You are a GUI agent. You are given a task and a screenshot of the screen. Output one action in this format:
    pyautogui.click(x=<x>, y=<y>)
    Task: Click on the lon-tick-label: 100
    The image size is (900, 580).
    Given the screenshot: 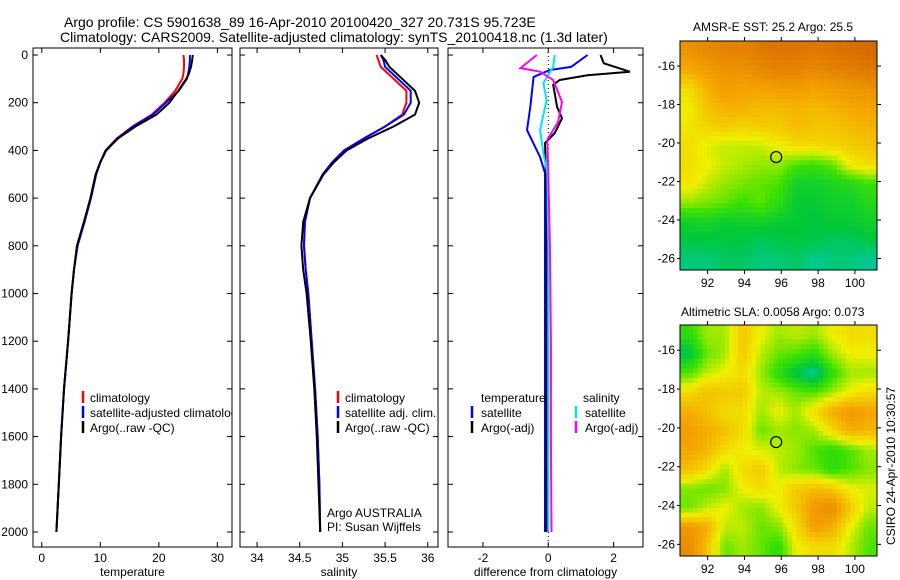 What is the action you would take?
    pyautogui.click(x=855, y=283)
    